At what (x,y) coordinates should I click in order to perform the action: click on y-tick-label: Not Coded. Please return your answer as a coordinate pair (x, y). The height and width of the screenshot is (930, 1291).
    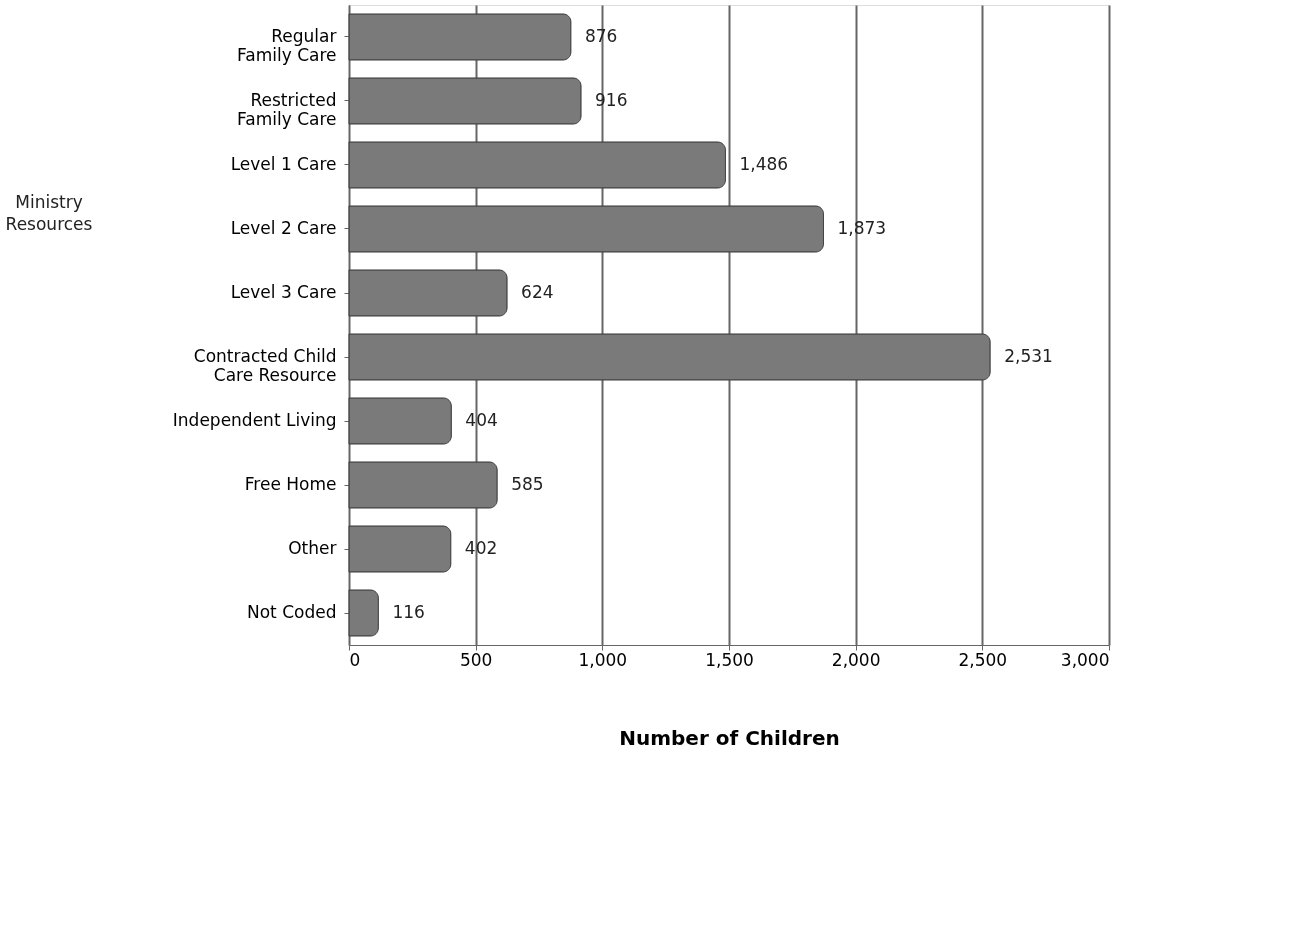
    Looking at the image, I should click on (292, 612).